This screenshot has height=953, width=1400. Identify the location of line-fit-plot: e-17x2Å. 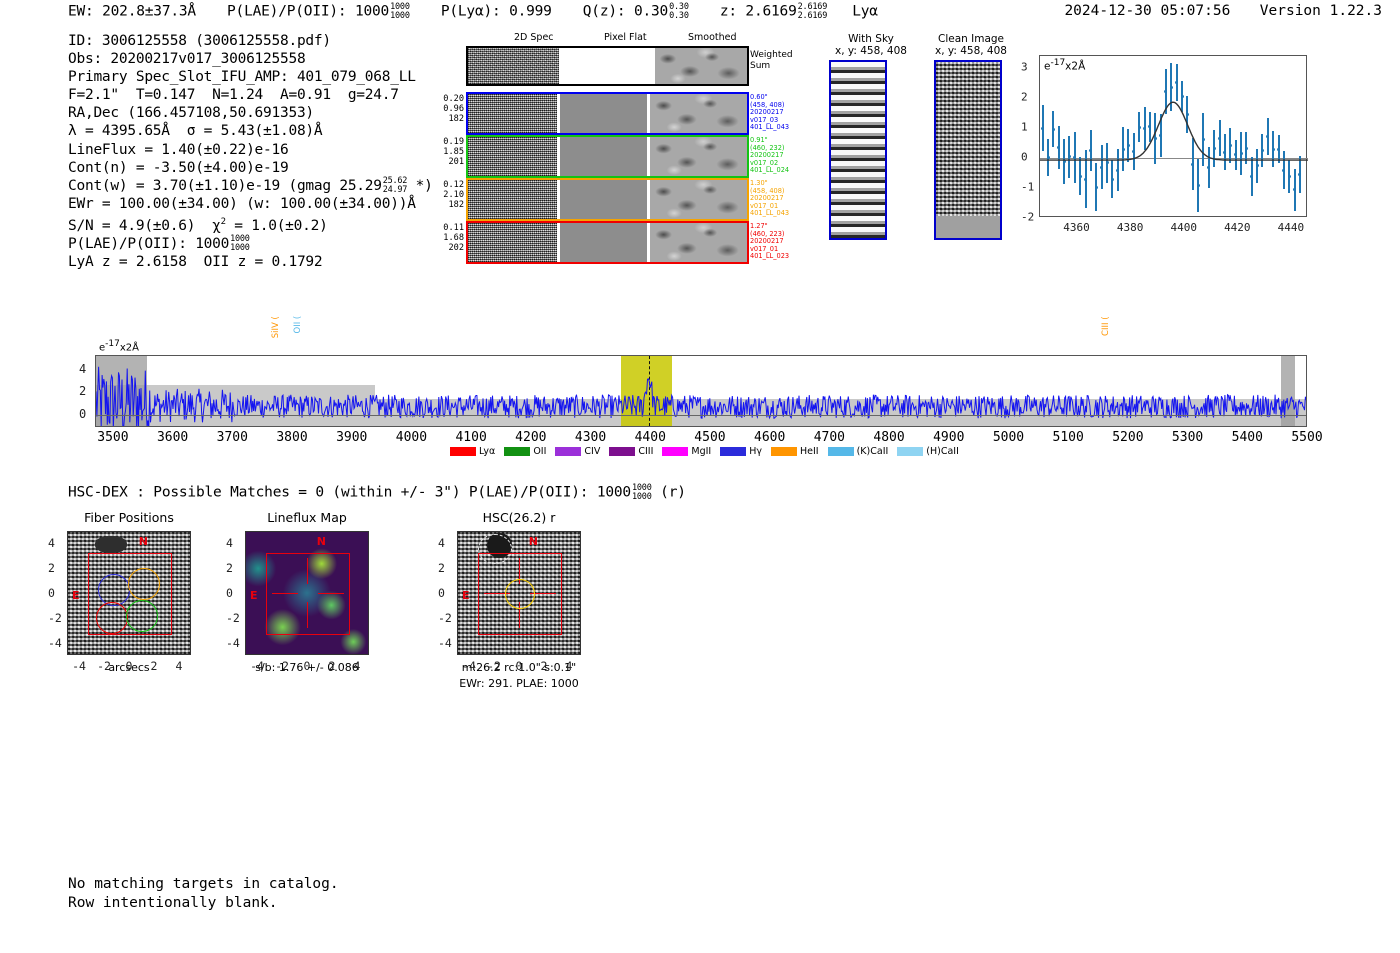
(1173, 136).